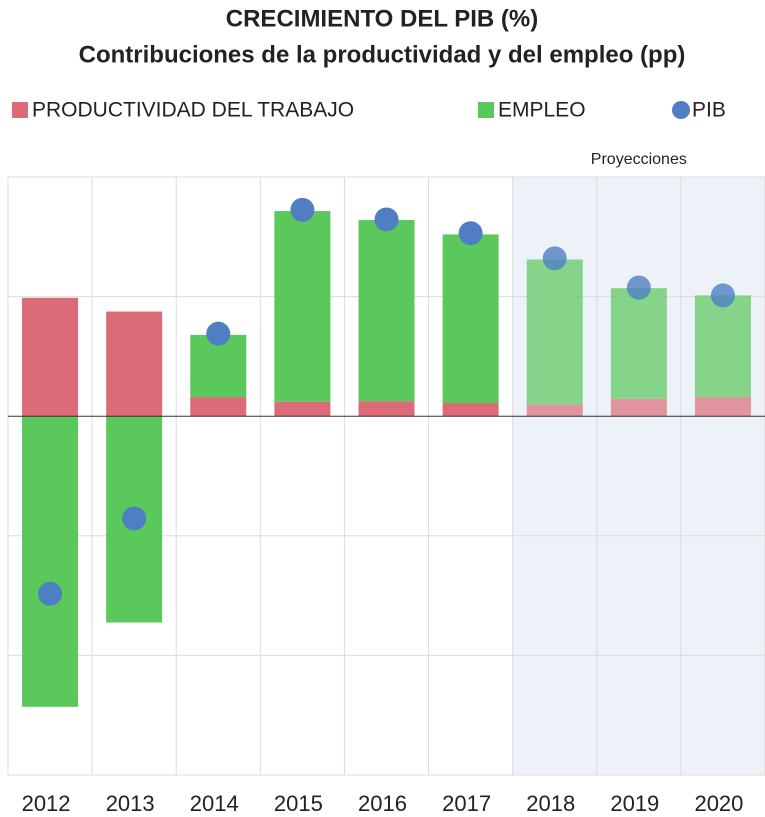 This screenshot has width=765, height=817. I want to click on legend-label: PRODUCTIVIDAD DEL TRABAJO, so click(193, 110).